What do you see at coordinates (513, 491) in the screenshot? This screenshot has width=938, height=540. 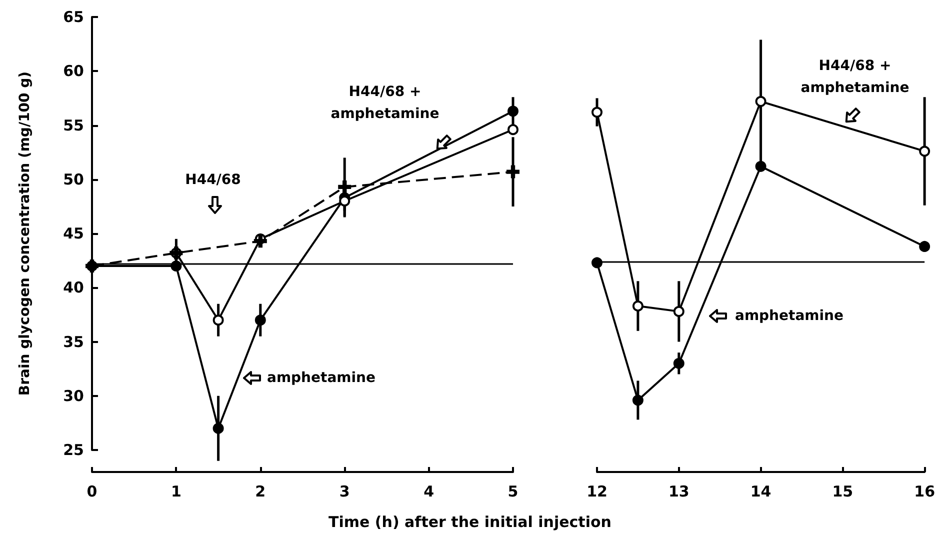 I see `x-tick-label: 5` at bounding box center [513, 491].